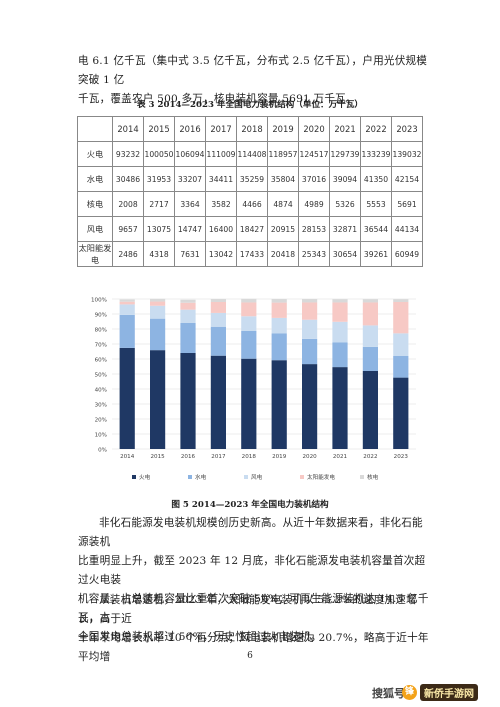 The width and height of the screenshot is (500, 707). What do you see at coordinates (432, 693) in the screenshot?
I see `watermark: 搜狐号 锋 新侨手游网` at bounding box center [432, 693].